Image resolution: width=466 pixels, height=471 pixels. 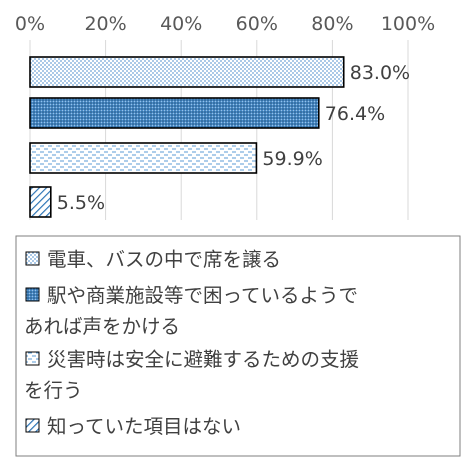 What do you see at coordinates (181, 24) in the screenshot?
I see `x-tick-label: 40%` at bounding box center [181, 24].